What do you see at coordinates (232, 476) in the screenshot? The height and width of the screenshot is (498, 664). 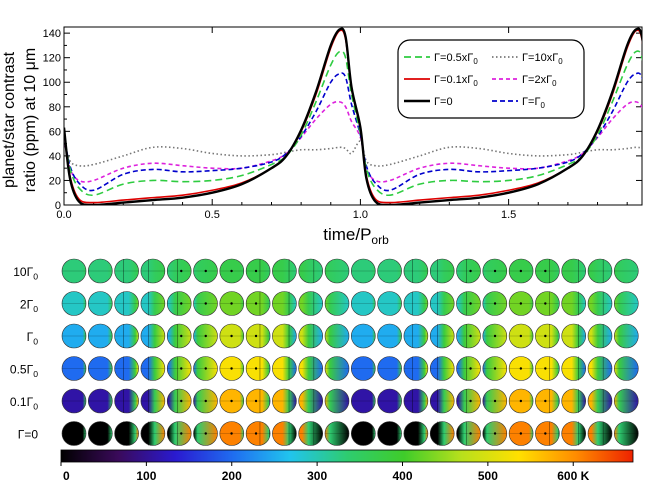 I see `colorbar-tick-label: 200` at bounding box center [232, 476].